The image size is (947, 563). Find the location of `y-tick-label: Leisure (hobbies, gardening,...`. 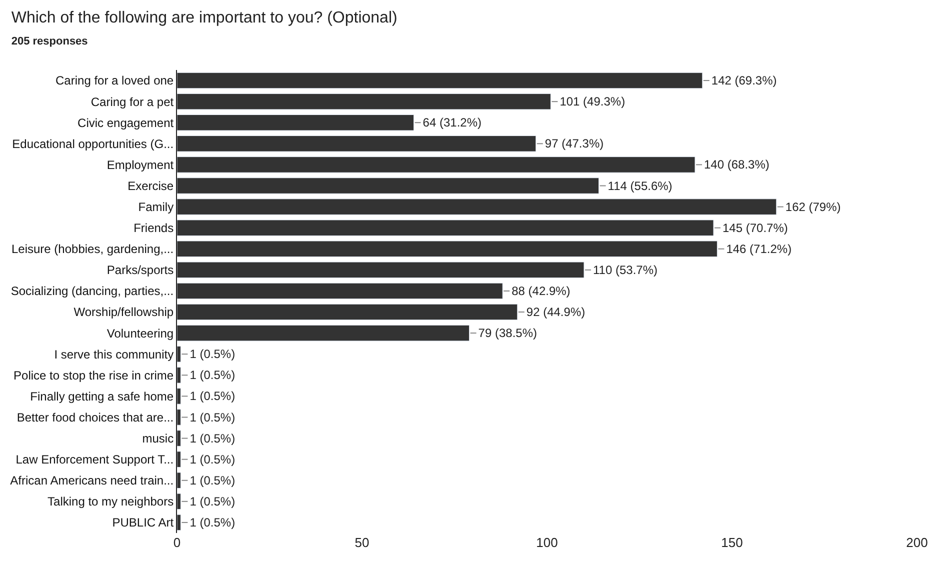

y-tick-label: Leisure (hobbies, gardening,... is located at coordinates (92, 249).